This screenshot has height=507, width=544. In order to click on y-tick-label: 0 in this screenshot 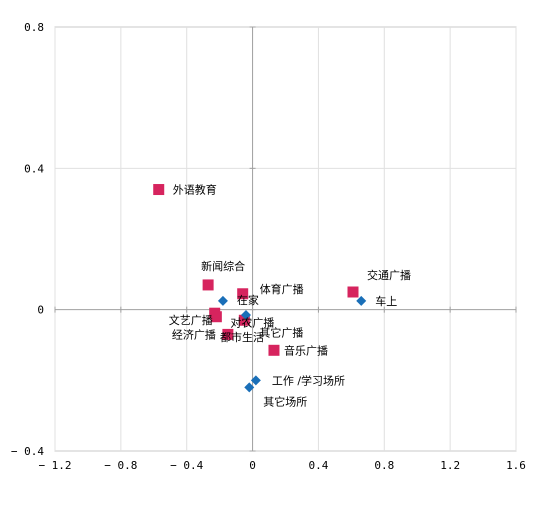, I will do `click(40, 310)`.